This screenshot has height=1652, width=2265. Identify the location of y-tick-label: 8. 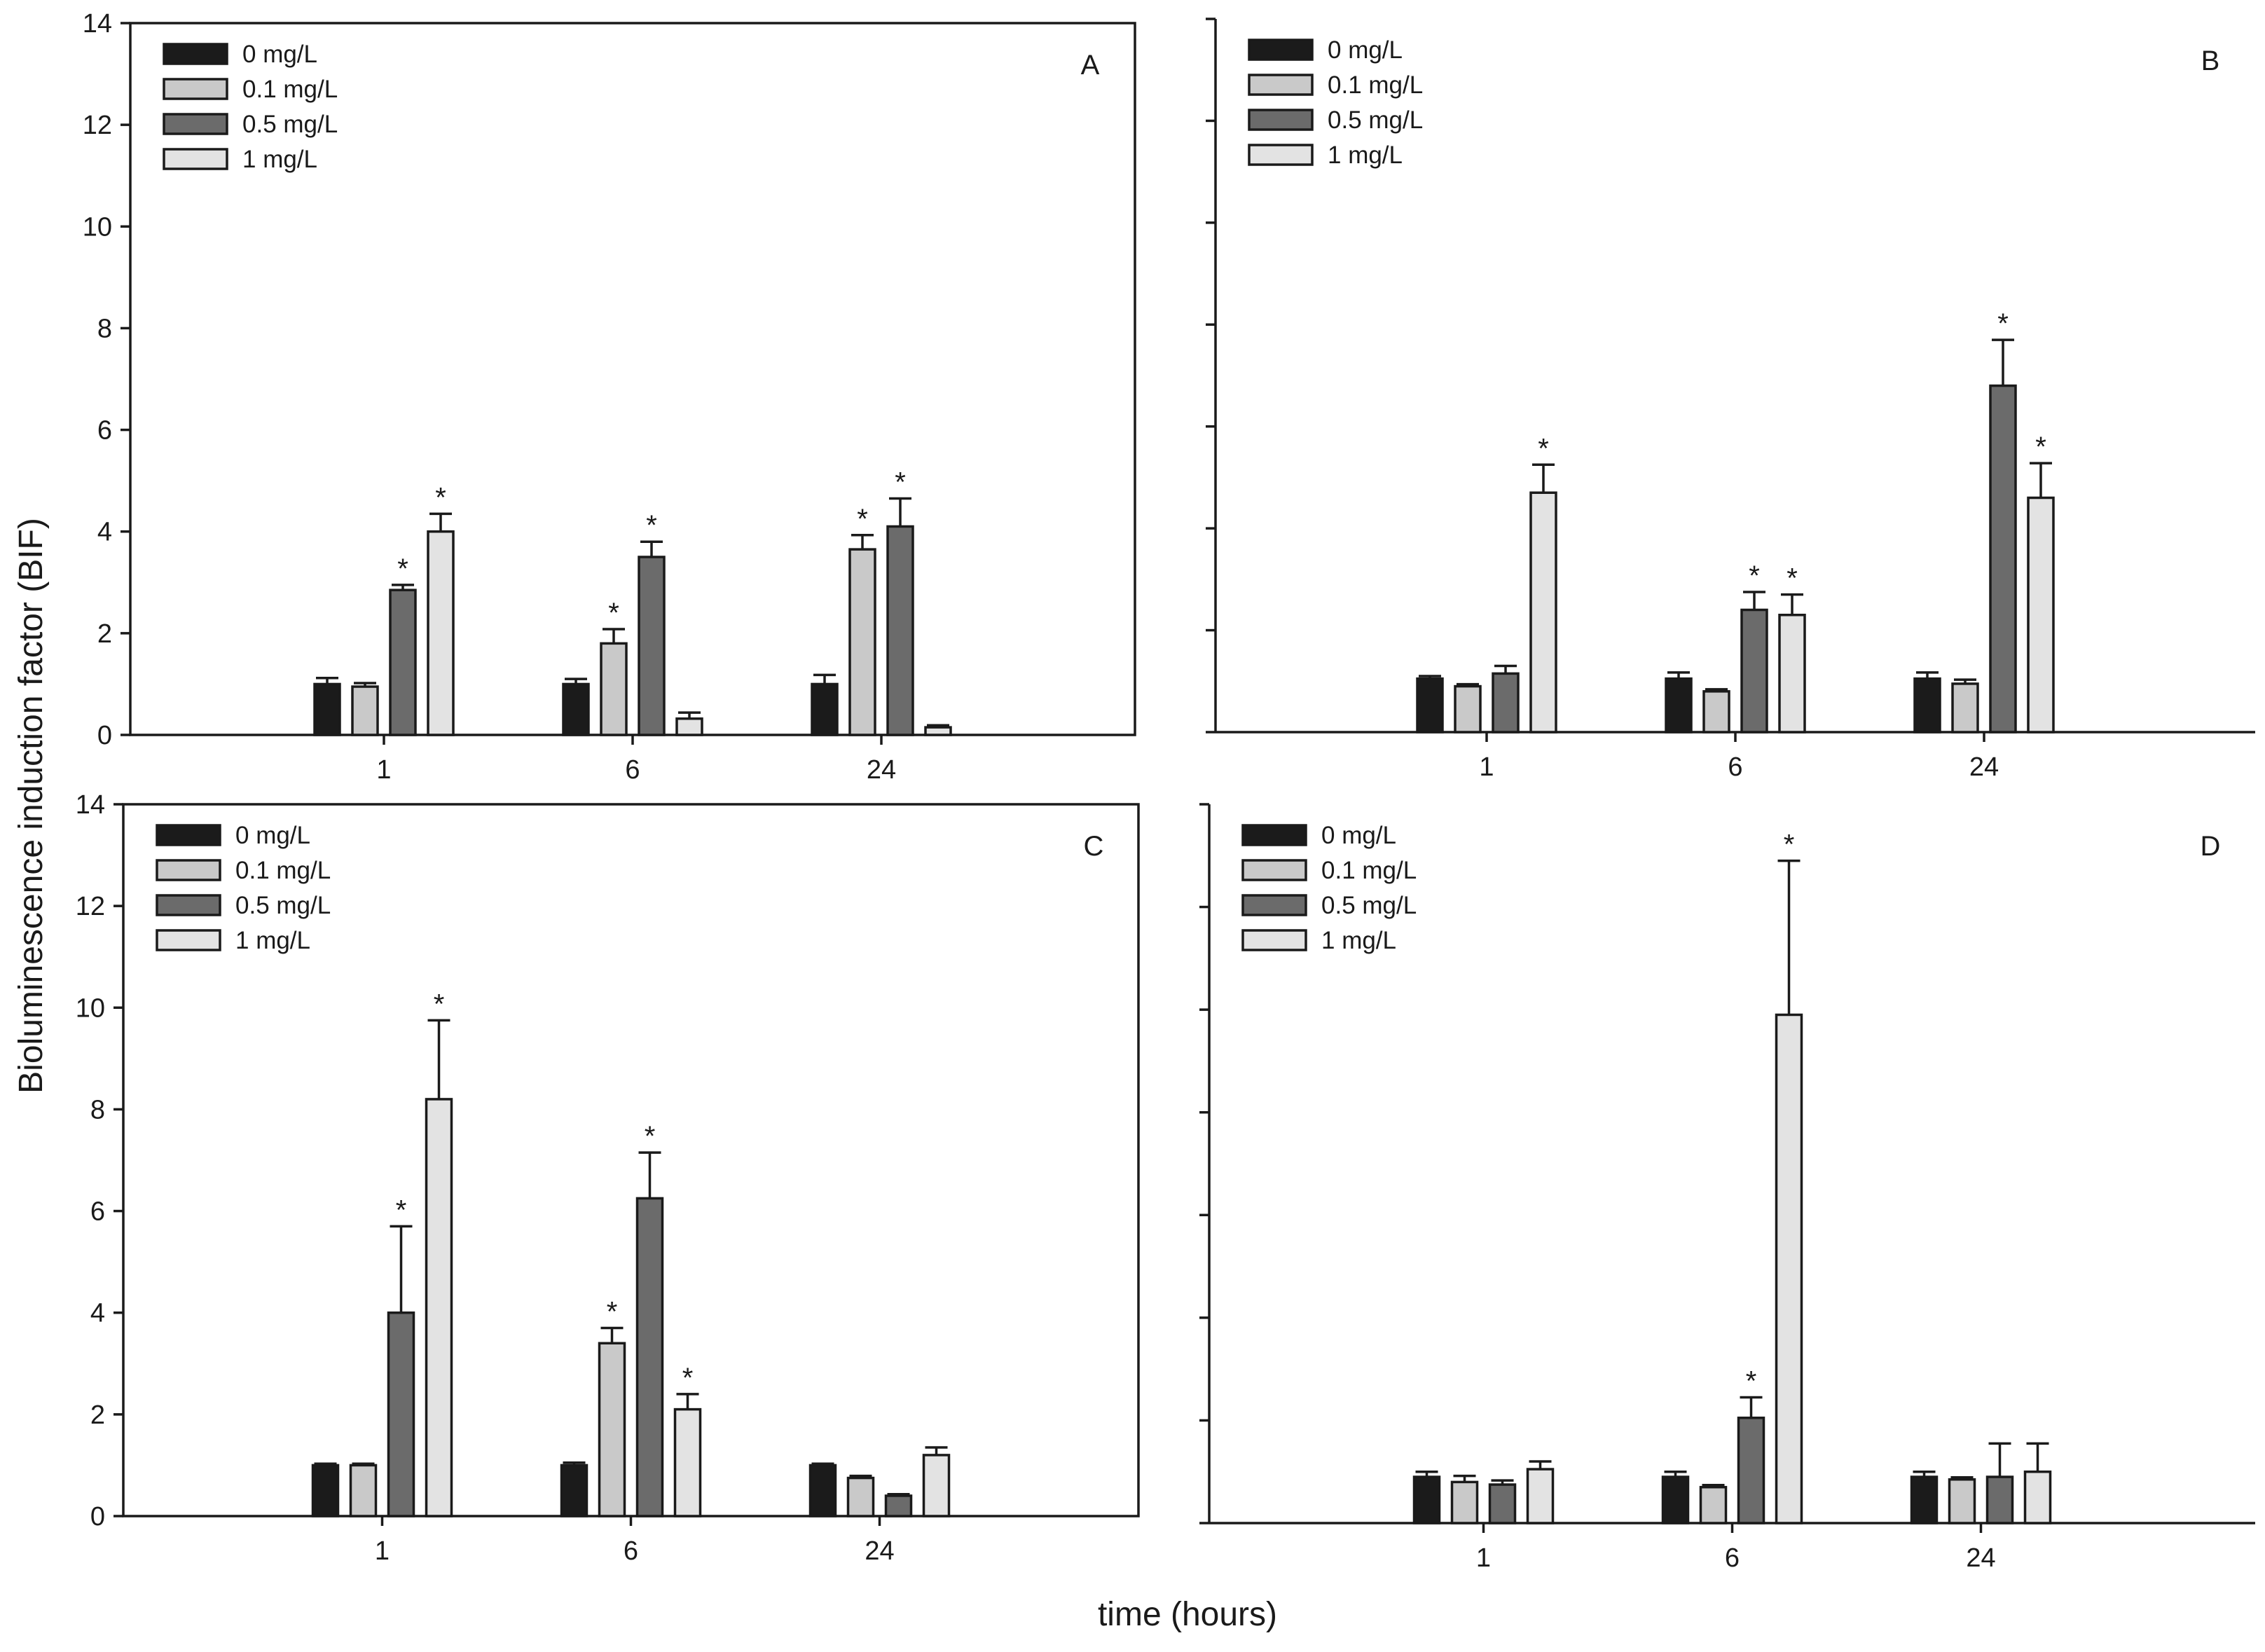
(98, 1109).